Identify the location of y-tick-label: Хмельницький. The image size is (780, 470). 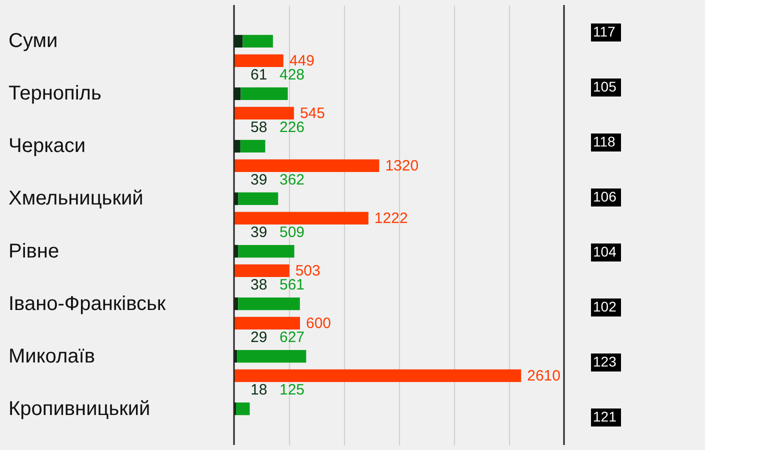
(76, 199).